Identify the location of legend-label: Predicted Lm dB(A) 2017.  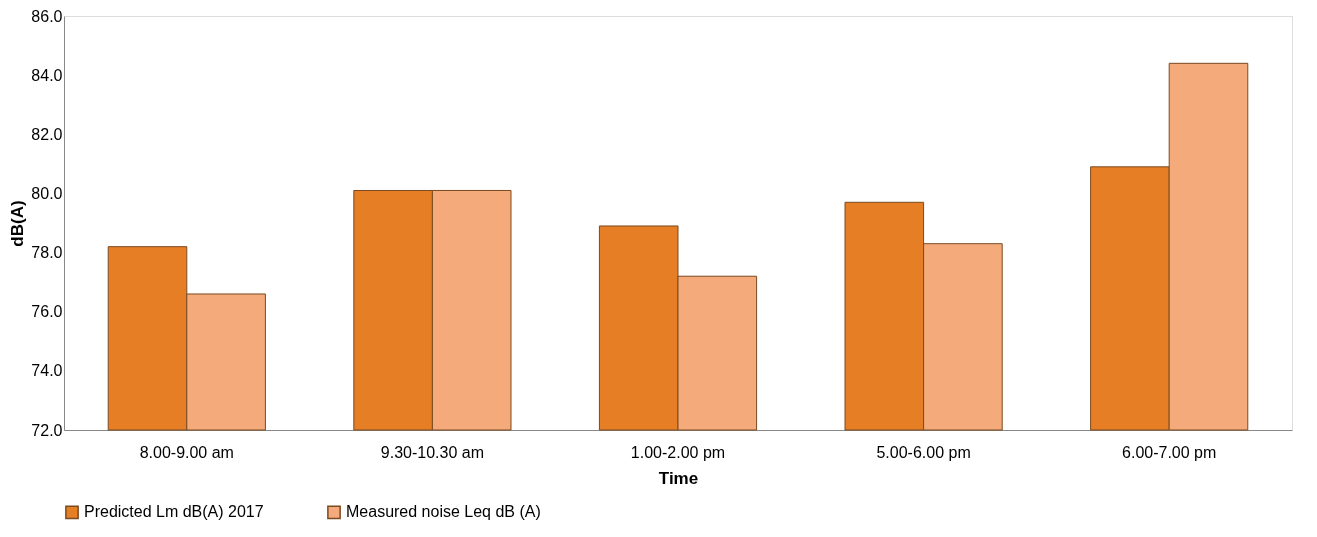
(174, 512).